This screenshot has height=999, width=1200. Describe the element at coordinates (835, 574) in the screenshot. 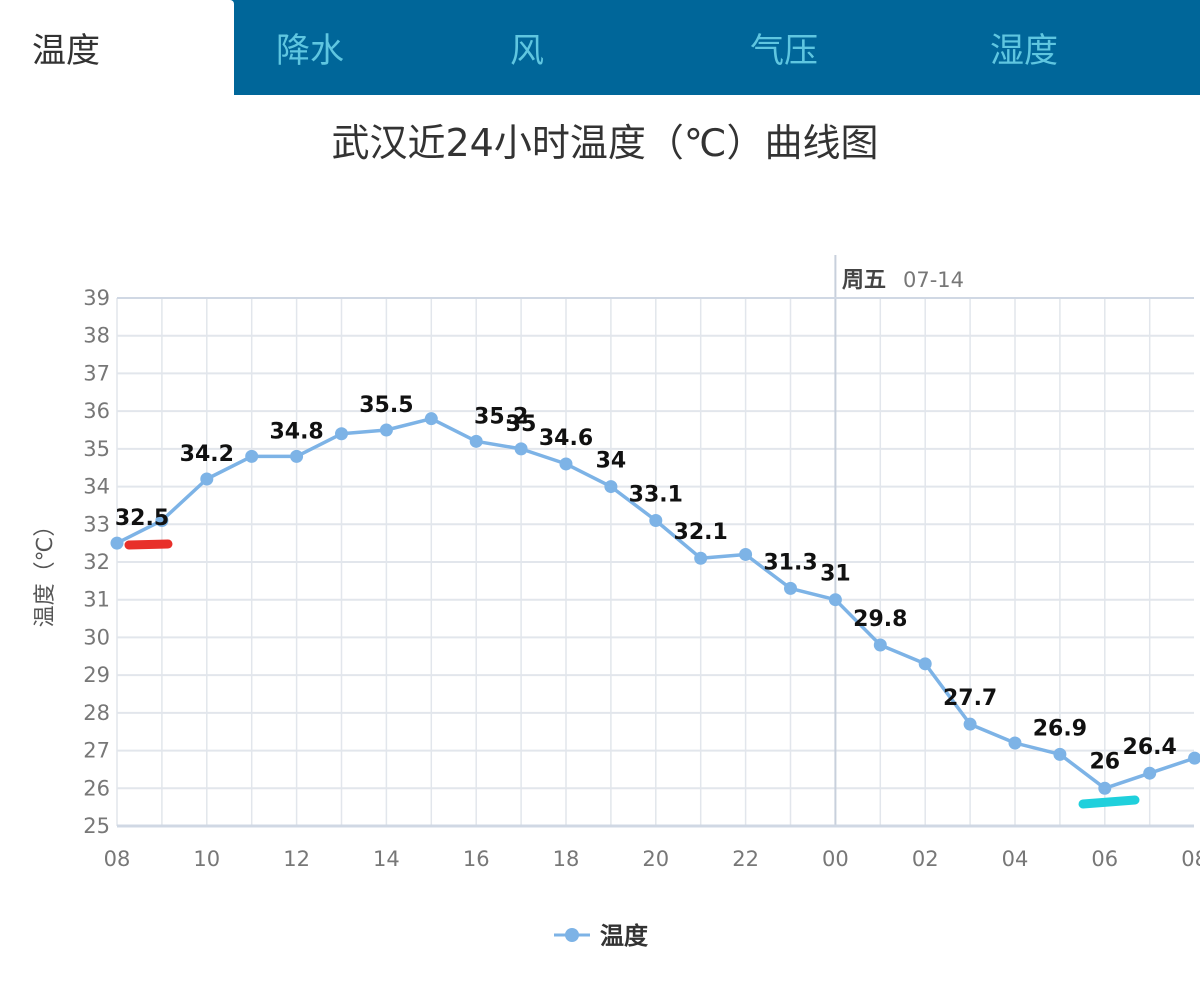

I see `data-label: 31` at that location.